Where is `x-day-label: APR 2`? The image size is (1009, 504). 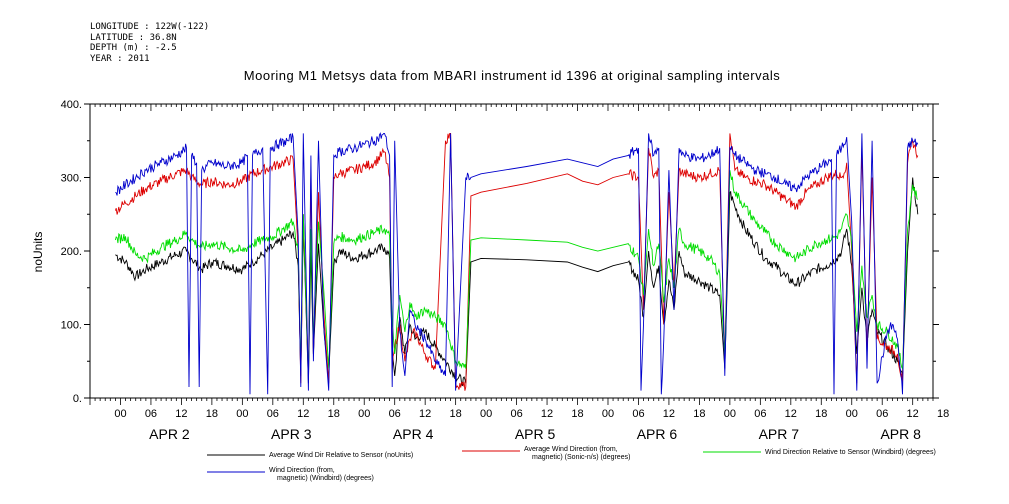
x-day-label: APR 2 is located at coordinates (169, 434).